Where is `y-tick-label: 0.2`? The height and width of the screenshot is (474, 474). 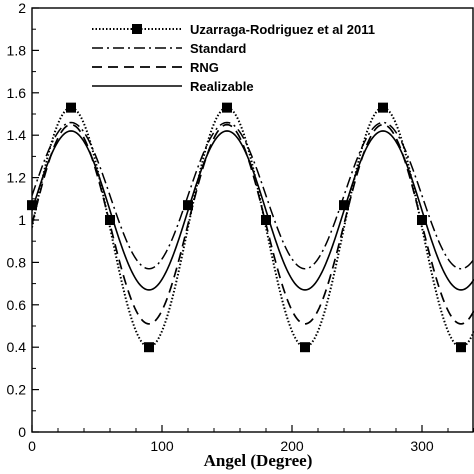
y-tick-label: 0.2 is located at coordinates (17, 390).